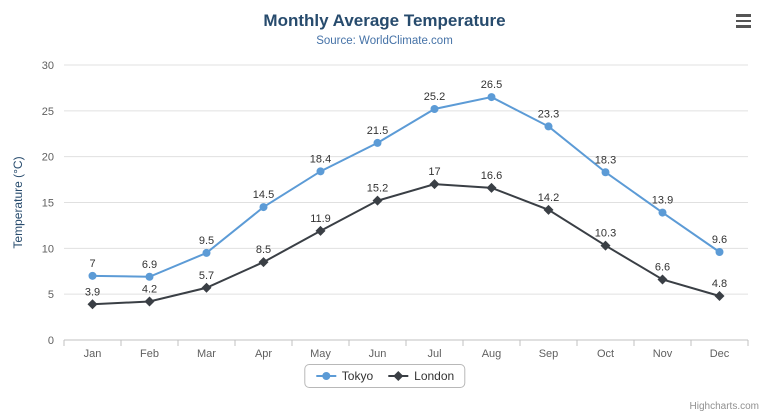 The width and height of the screenshot is (769, 416). I want to click on x-axis-tick-label: Jul, so click(434, 354).